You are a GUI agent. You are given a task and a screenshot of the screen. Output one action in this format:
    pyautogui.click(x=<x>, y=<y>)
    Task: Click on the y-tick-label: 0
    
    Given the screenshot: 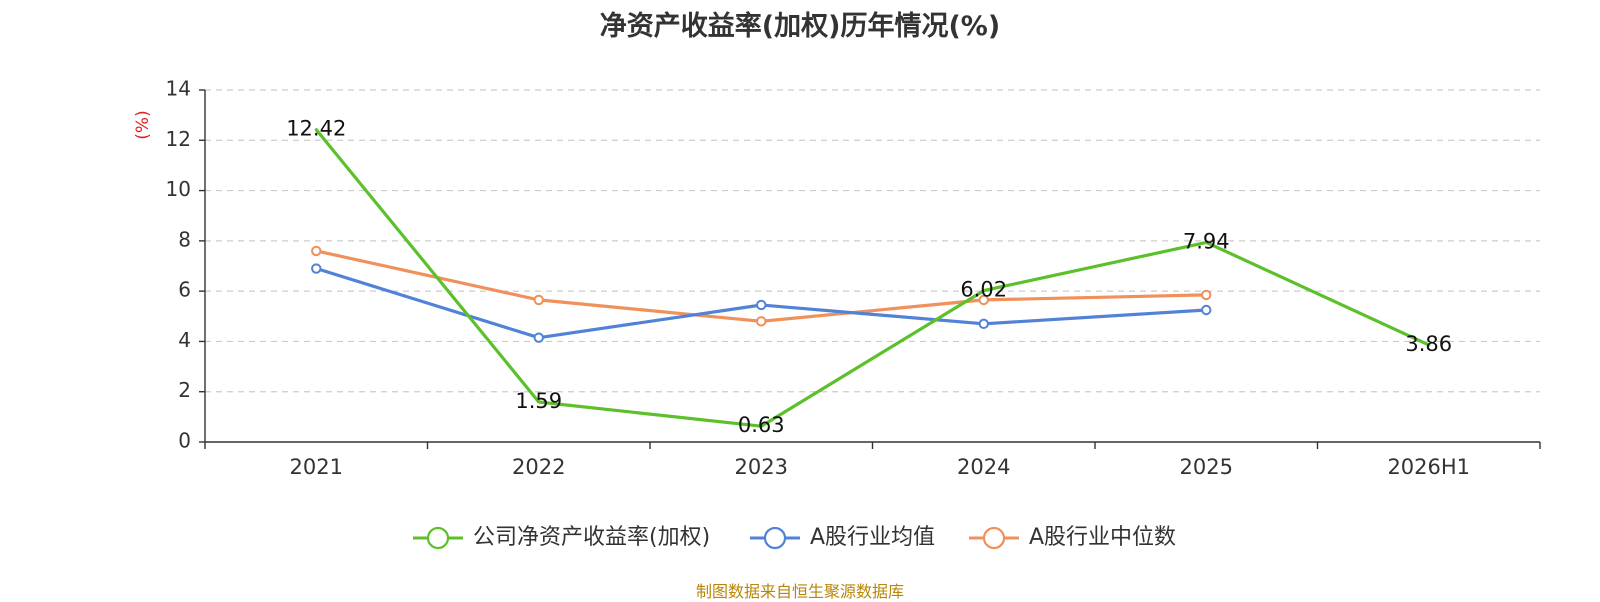 What is the action you would take?
    pyautogui.click(x=184, y=441)
    